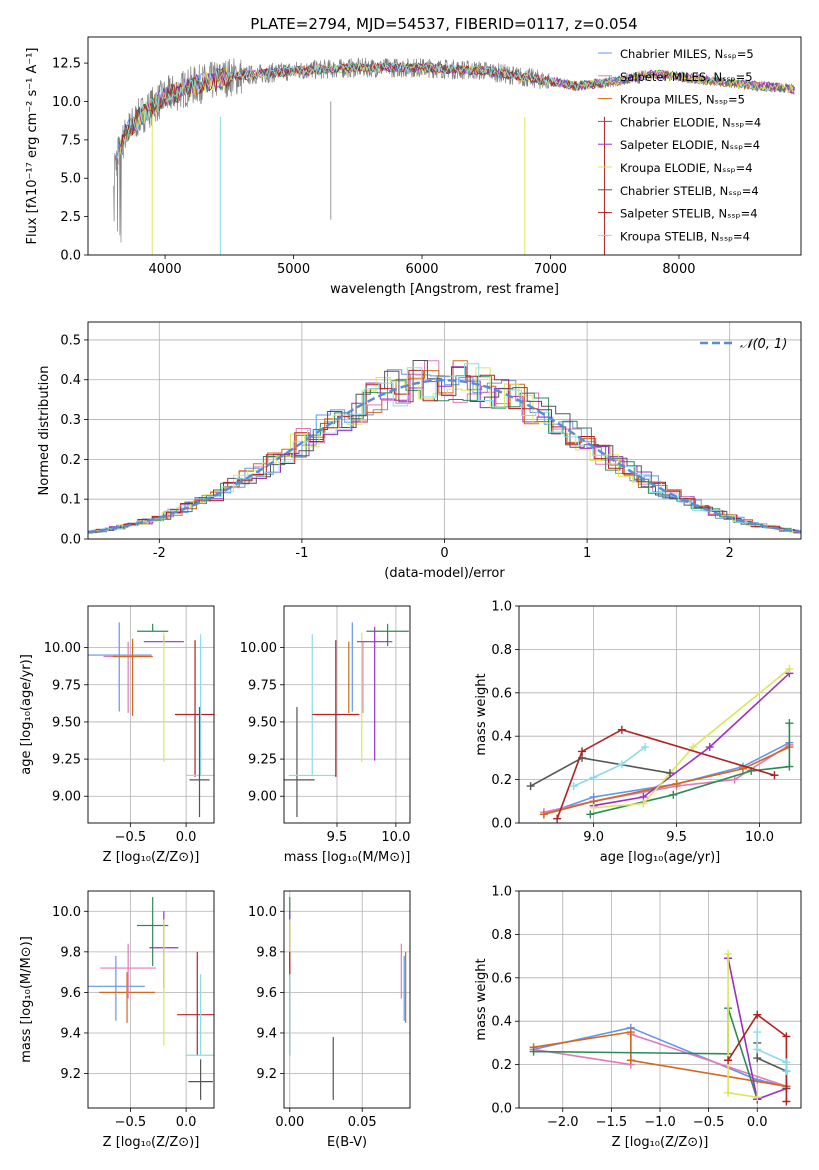  Describe the element at coordinates (362, 1122) in the screenshot. I see `x-tick-label: 0.05` at that location.